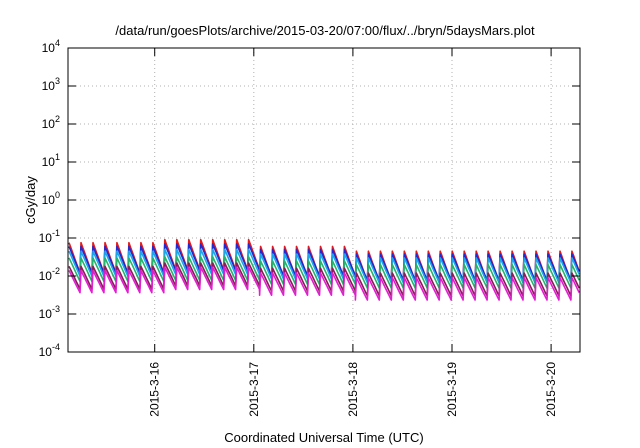 The image size is (640, 448). Describe the element at coordinates (30, 200) in the screenshot. I see `y-axis-label: cGy/day` at that location.